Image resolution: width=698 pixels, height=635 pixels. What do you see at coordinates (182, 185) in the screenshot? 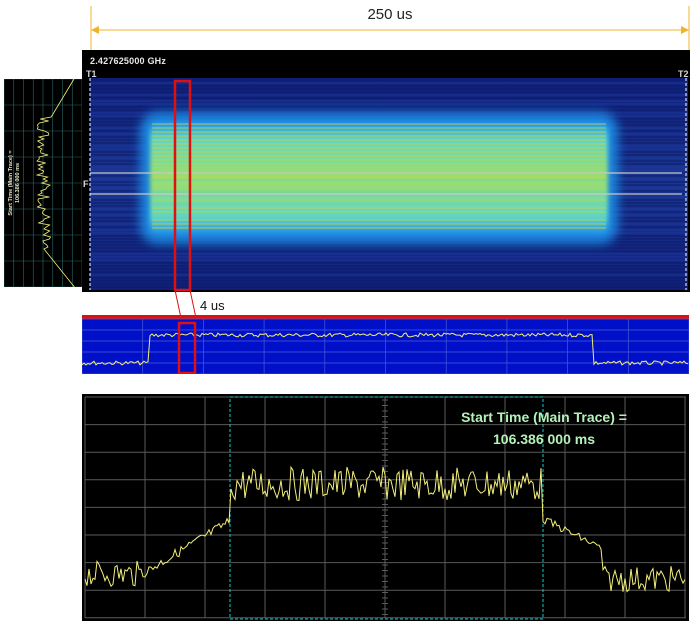
I see `zoom-region-highlight` at bounding box center [182, 185].